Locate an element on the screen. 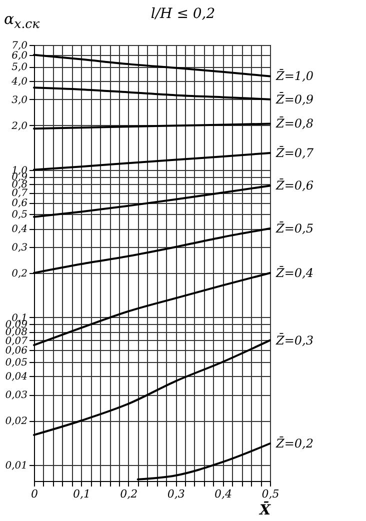 The image size is (366, 521). series-label: Z̄=0,8 is located at coordinates (294, 123).